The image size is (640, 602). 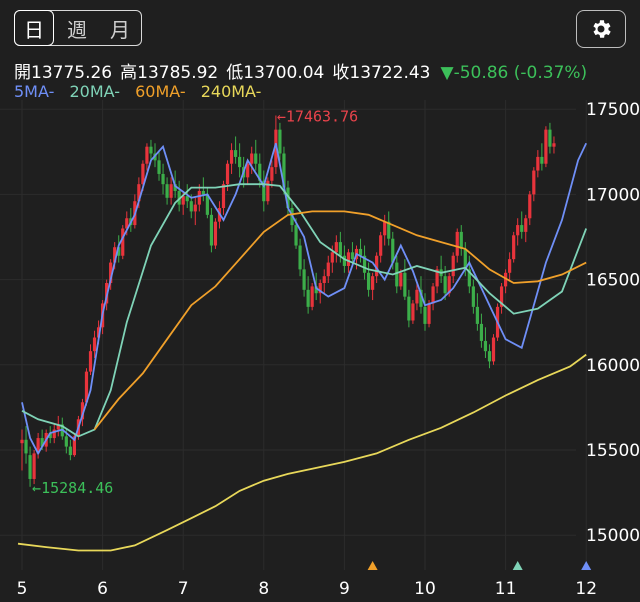 What do you see at coordinates (22, 73) in the screenshot?
I see `open-label: 開` at bounding box center [22, 73].